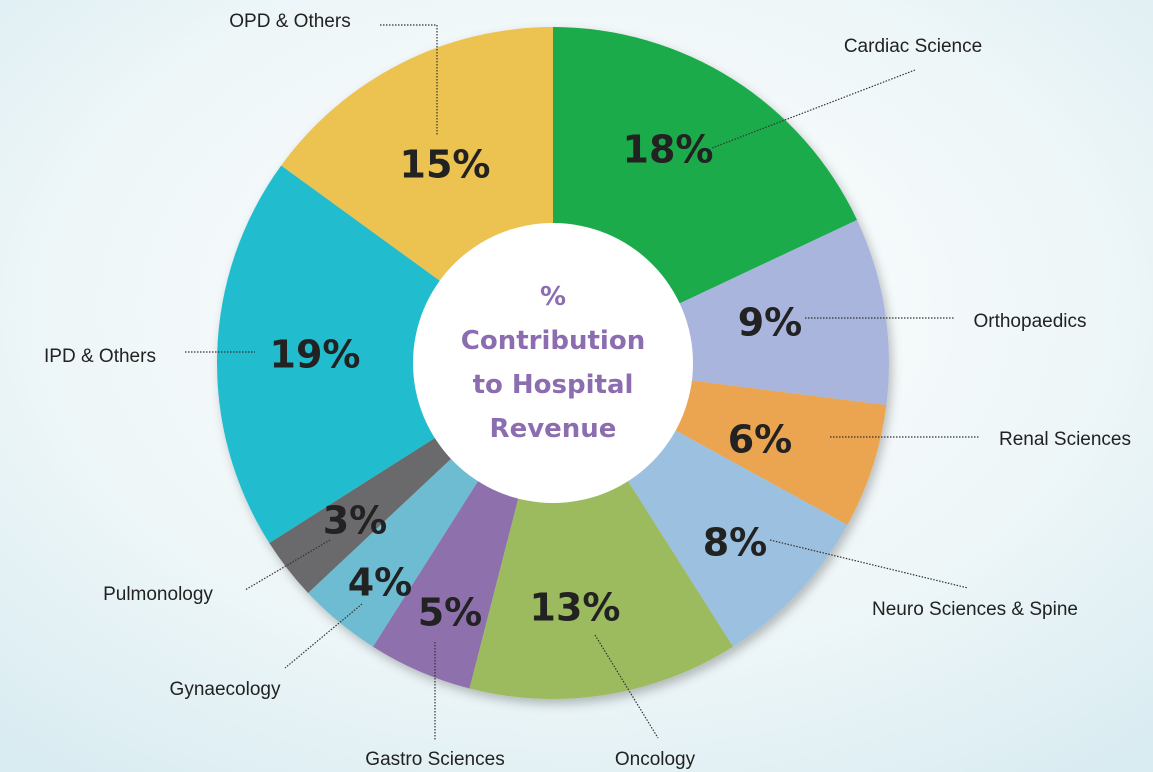 This screenshot has height=772, width=1153. I want to click on donut-hole, so click(553, 363).